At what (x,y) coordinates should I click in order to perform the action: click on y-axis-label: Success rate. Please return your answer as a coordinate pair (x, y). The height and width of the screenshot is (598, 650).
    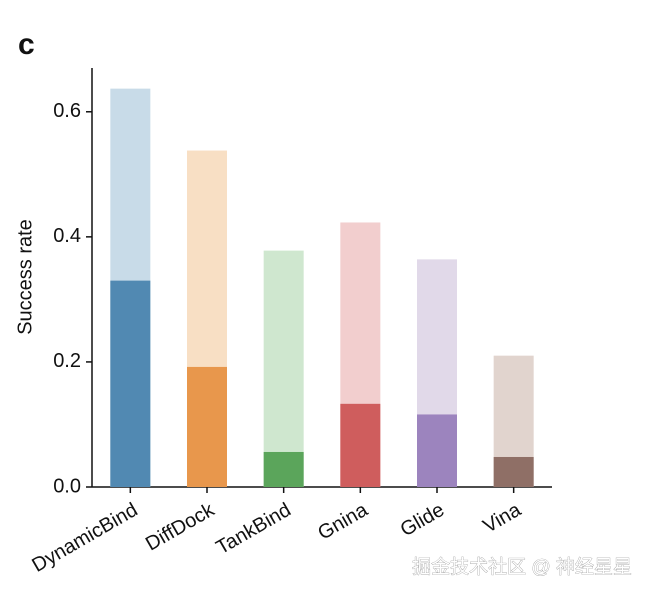
    Looking at the image, I should click on (25, 277).